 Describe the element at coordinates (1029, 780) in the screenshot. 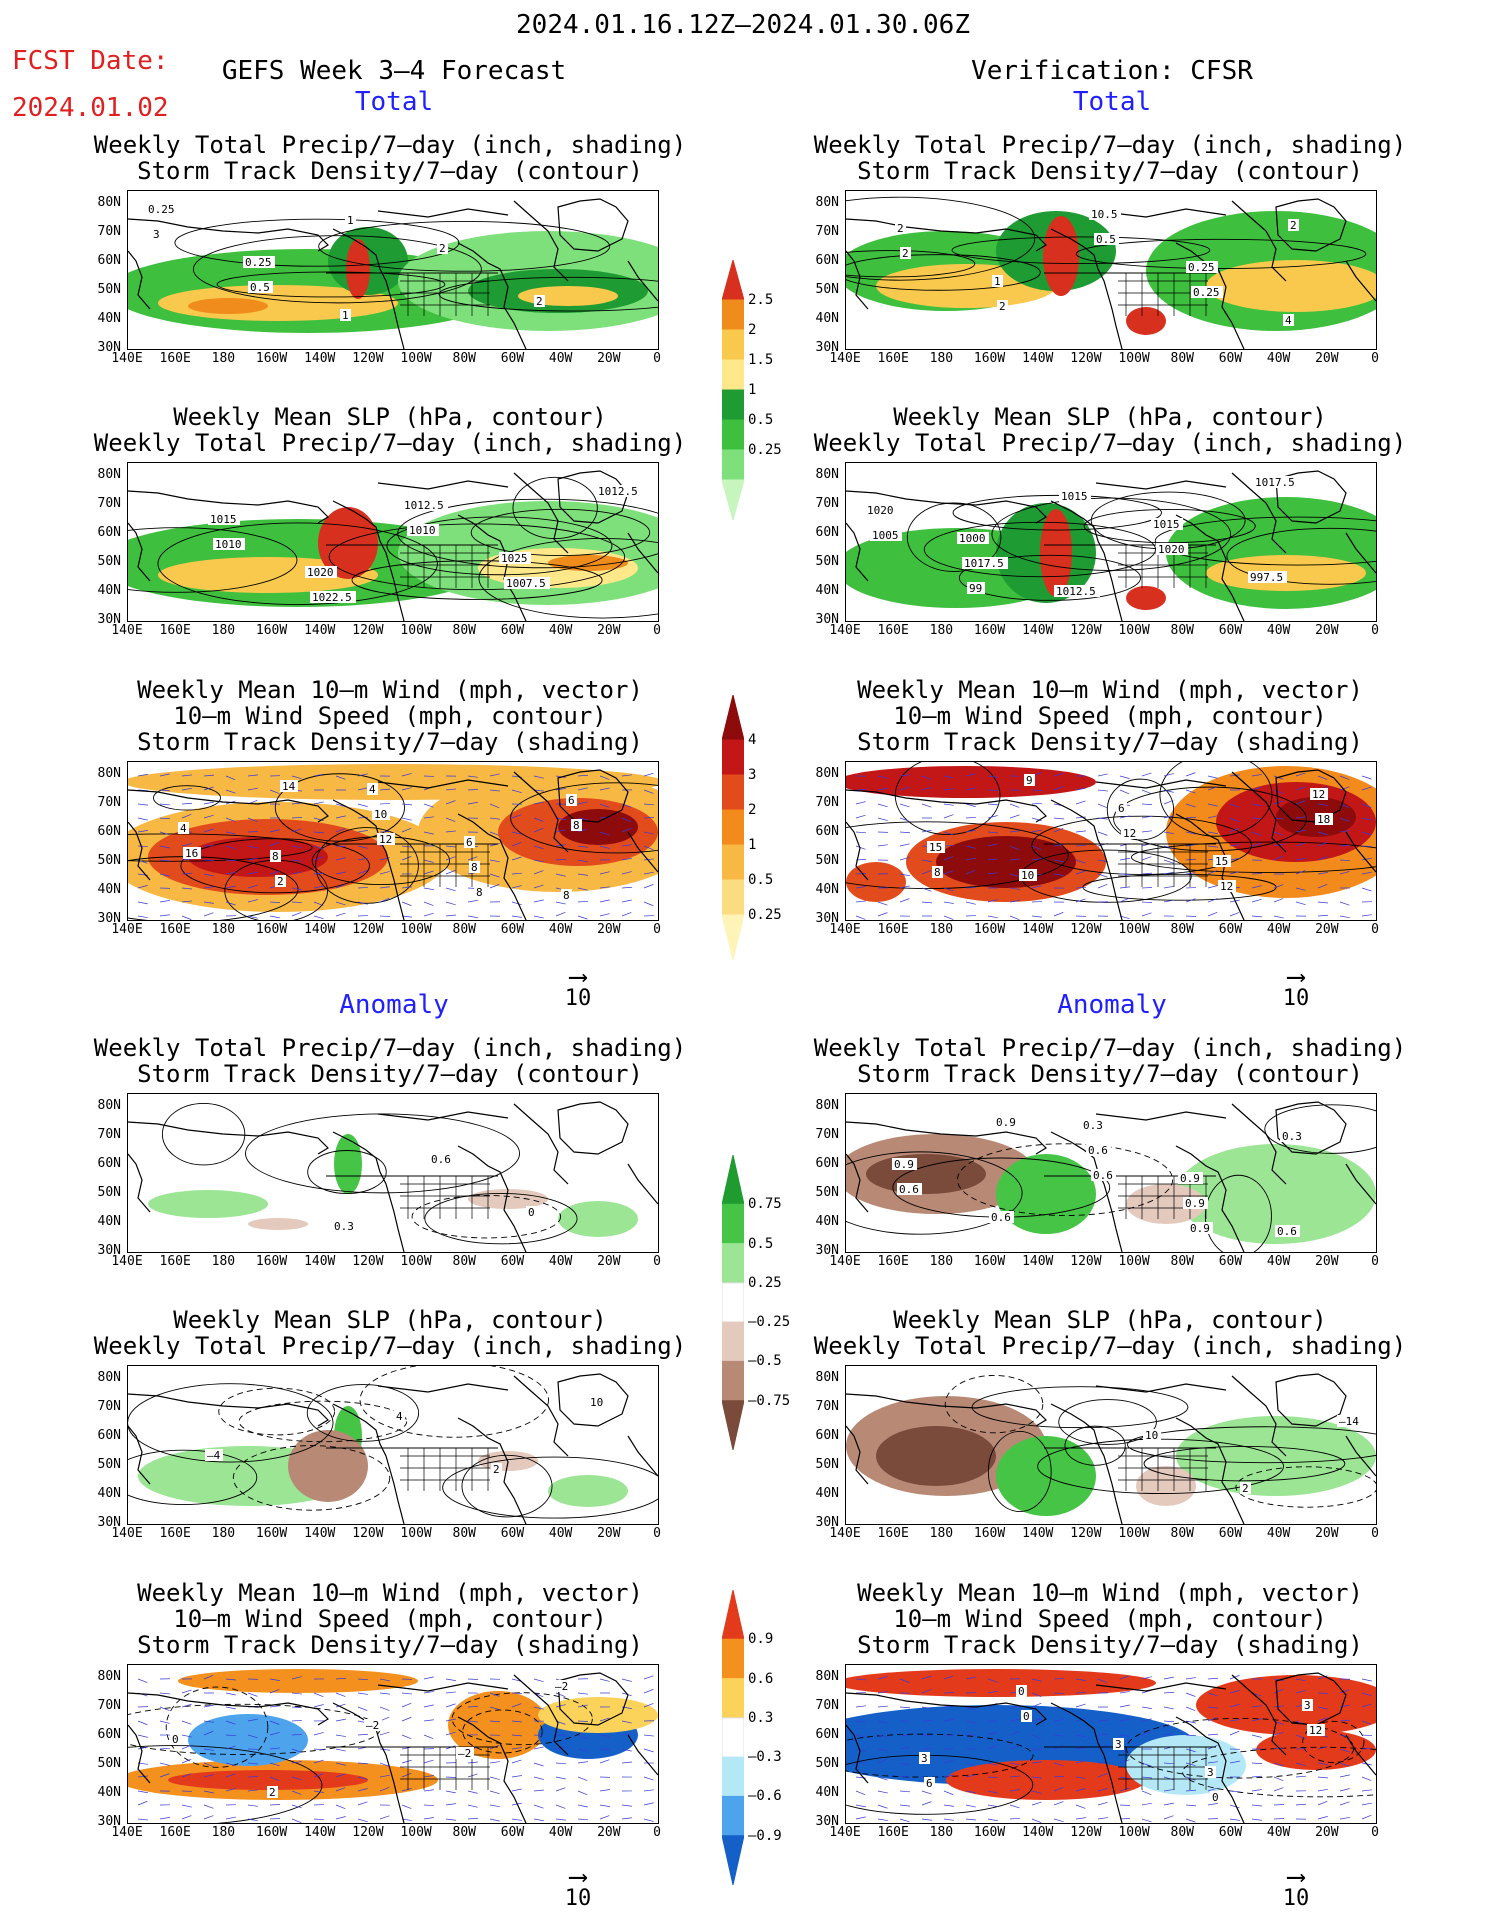

I see `contour-label: 9` at that location.